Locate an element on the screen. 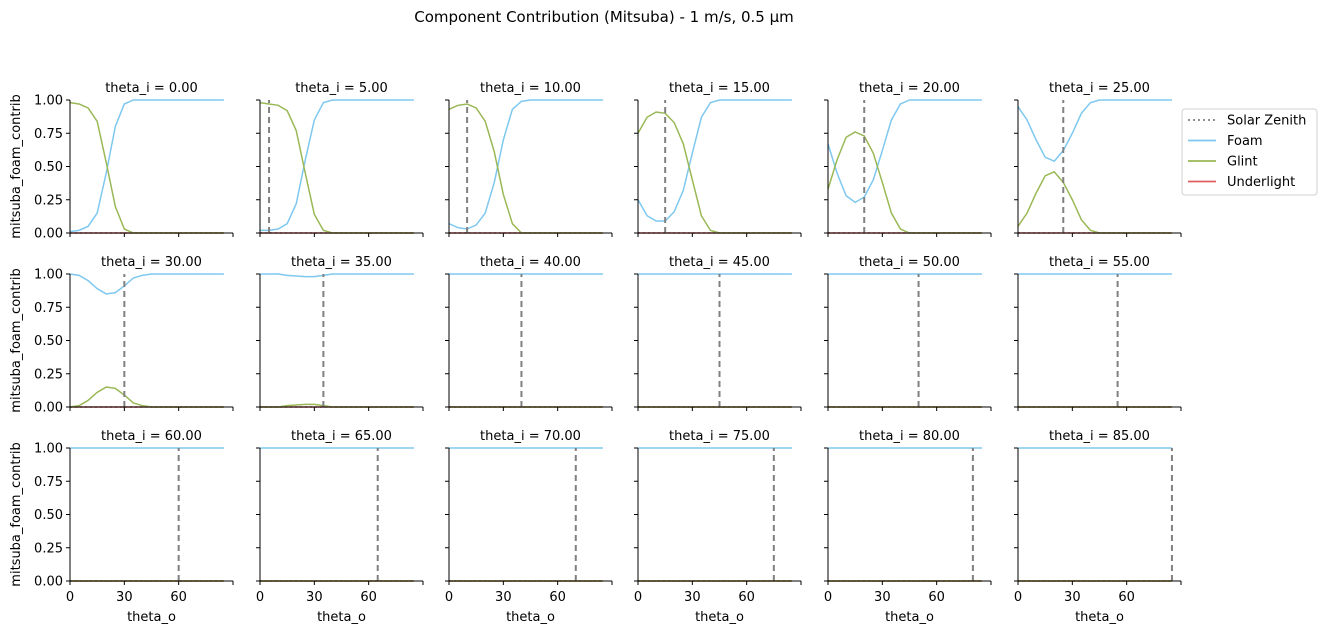 This screenshot has height=635, width=1326. panel: theta_i = 5.00 is located at coordinates (340, 159).